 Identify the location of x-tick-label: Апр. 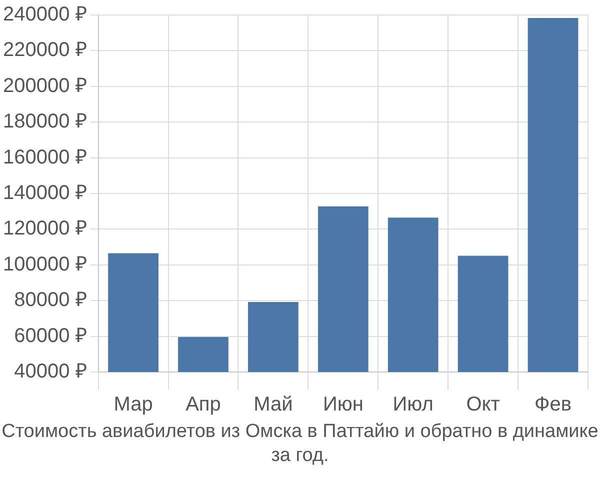
(203, 405).